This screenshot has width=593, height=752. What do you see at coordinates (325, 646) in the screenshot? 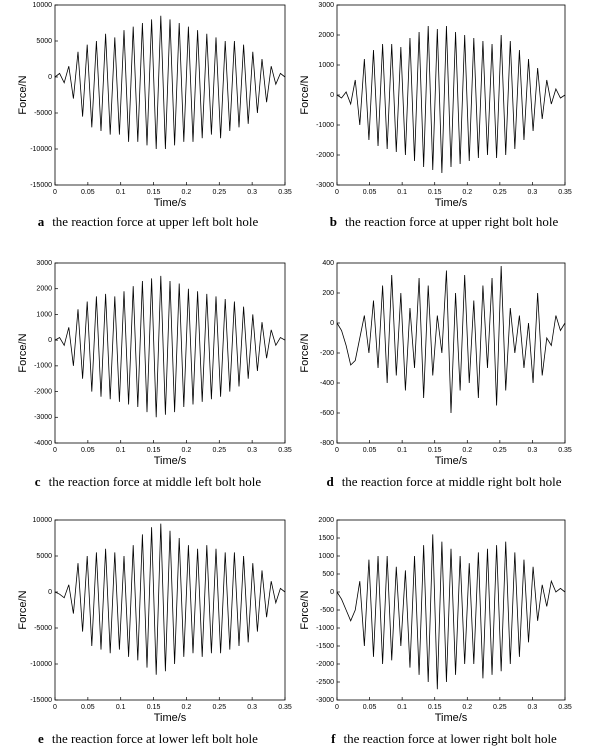
I see `y-tick-label: -1500` at bounding box center [325, 646].